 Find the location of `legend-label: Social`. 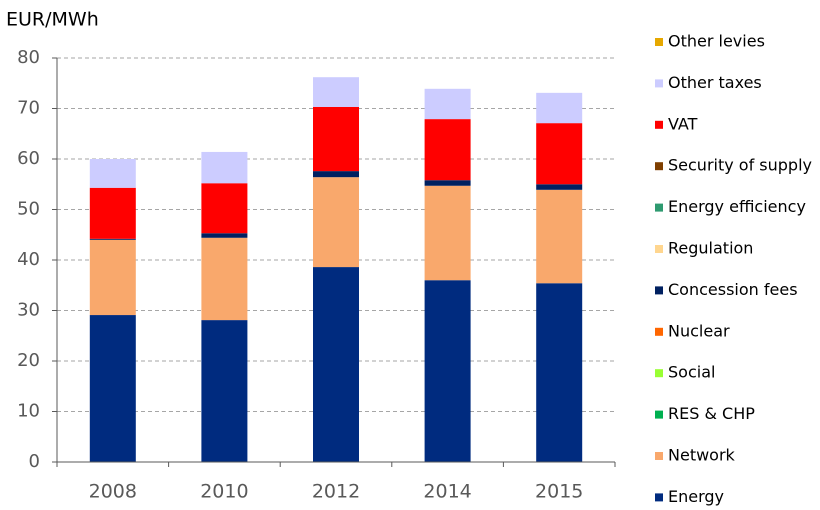

legend-label: Social is located at coordinates (691, 372).